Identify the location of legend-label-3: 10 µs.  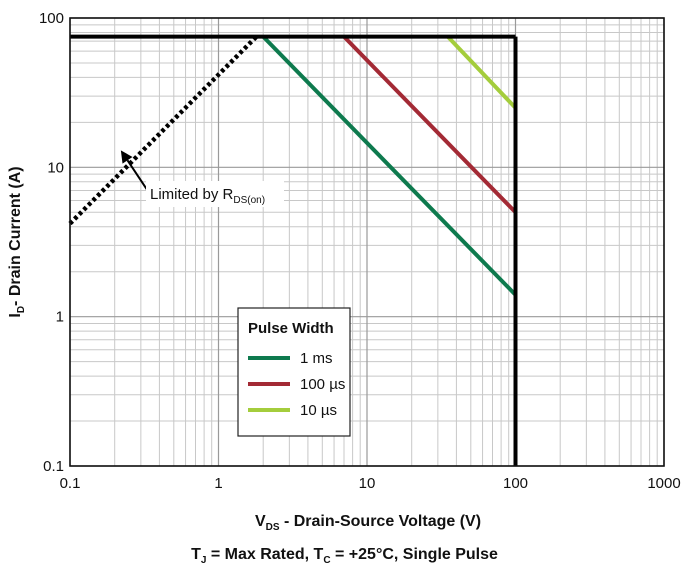
(318, 410).